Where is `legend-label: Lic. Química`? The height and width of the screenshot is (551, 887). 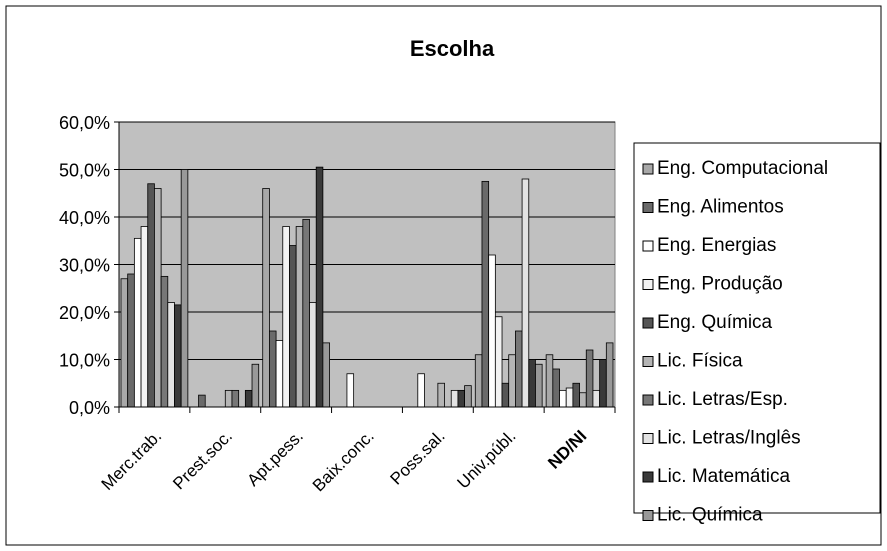
legend-label: Lic. Química is located at coordinates (710, 515).